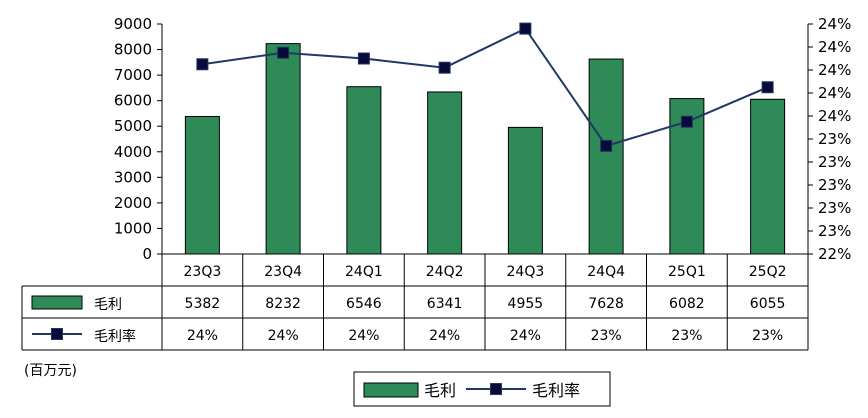 The height and width of the screenshot is (418, 868). I want to click on category-label-23Q4: 23Q4, so click(283, 272).